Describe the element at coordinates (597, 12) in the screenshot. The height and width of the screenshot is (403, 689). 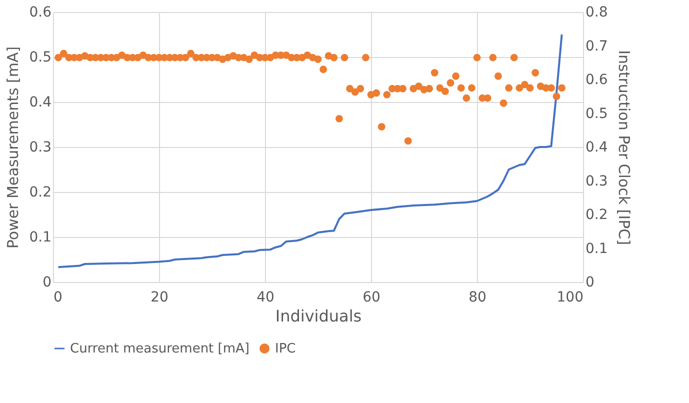
I see `y2-tick-label: 0.8` at that location.